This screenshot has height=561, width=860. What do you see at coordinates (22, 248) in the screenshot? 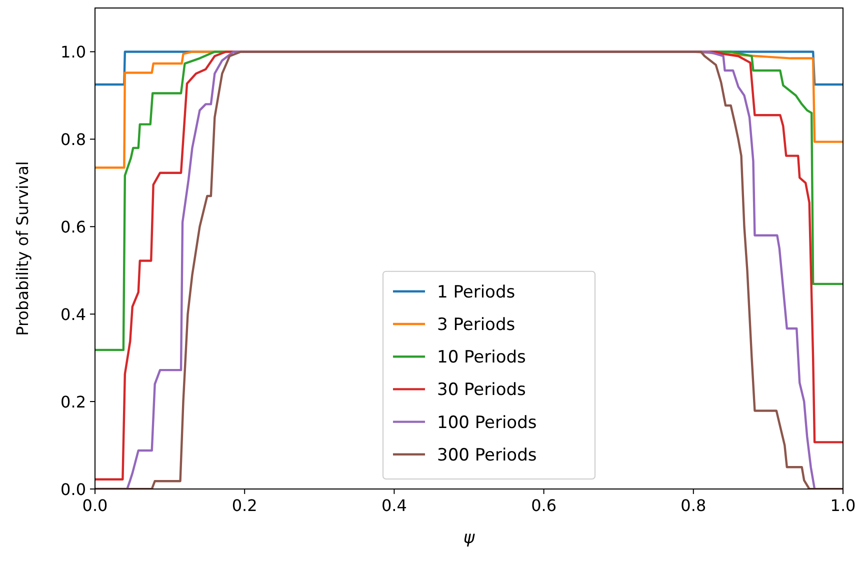
I see `y-axis-title: Probability of Survival` at bounding box center [22, 248].